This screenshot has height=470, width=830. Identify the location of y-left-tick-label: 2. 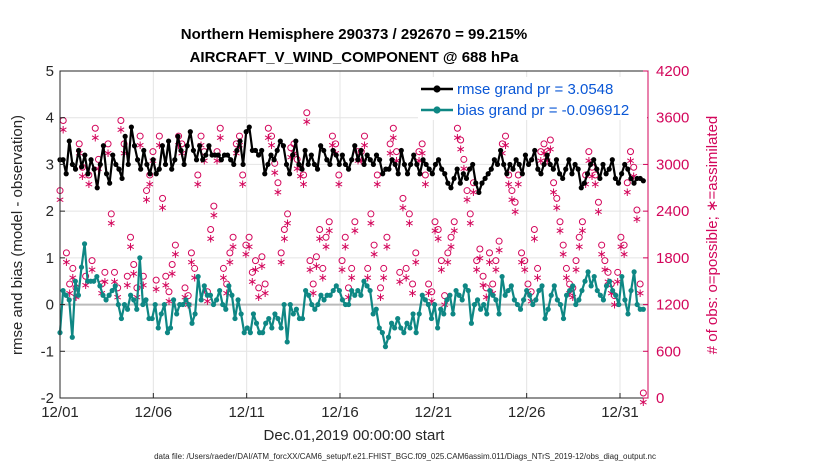
(50, 211).